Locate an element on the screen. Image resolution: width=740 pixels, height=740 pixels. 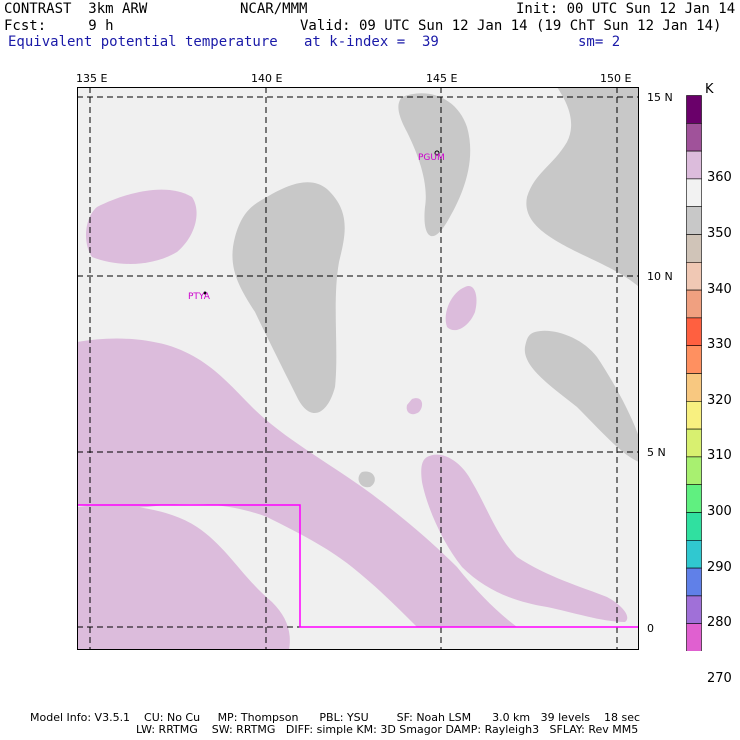
legend-label: 360 is located at coordinates (719, 178).